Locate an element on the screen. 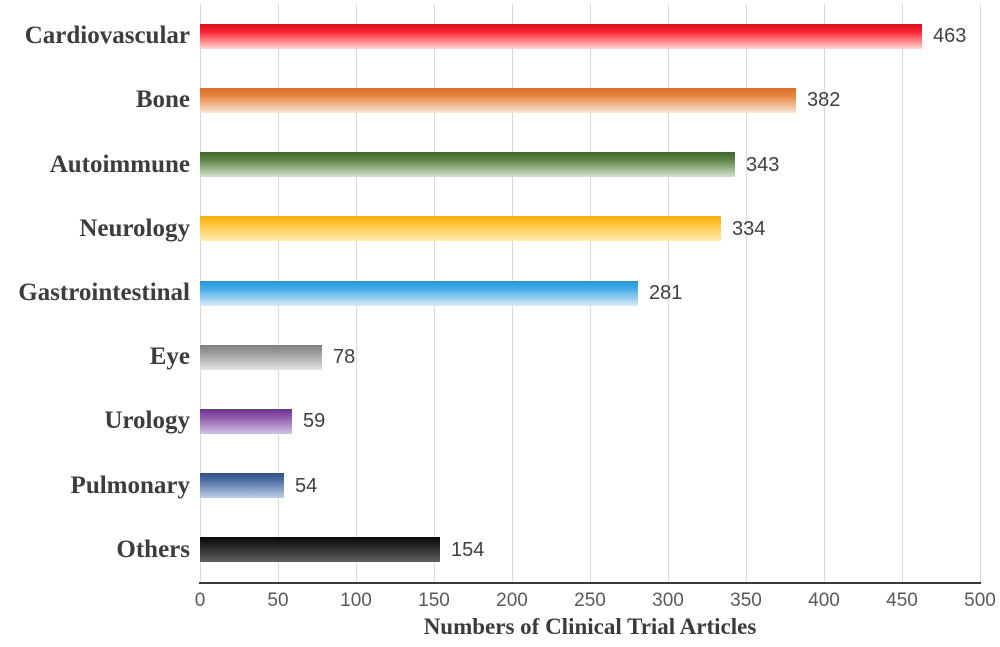  bar-pulmonary is located at coordinates (242, 485).